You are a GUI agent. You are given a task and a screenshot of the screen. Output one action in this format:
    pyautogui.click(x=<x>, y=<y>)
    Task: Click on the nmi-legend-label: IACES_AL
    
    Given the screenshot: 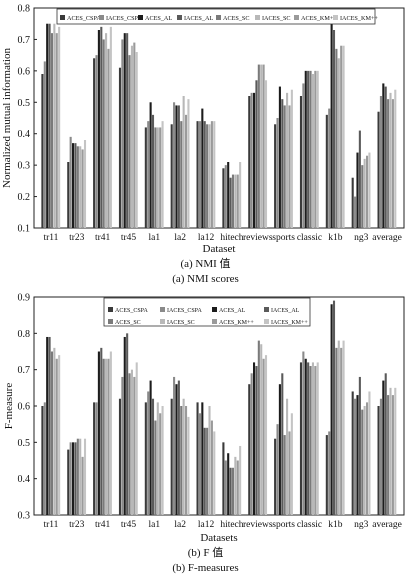 What is the action you would take?
    pyautogui.click(x=198, y=18)
    